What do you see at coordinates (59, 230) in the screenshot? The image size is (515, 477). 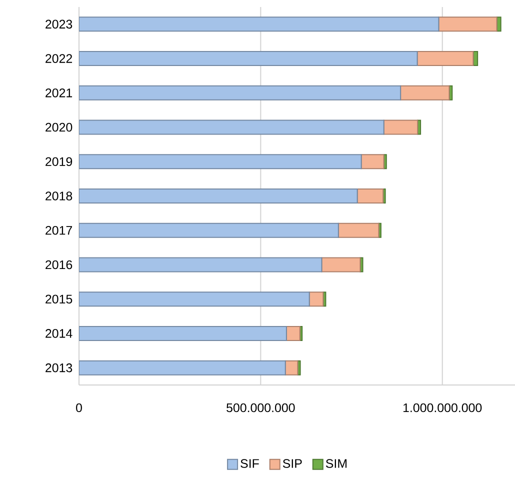 I see `y-tick-label: 2017` at bounding box center [59, 230].